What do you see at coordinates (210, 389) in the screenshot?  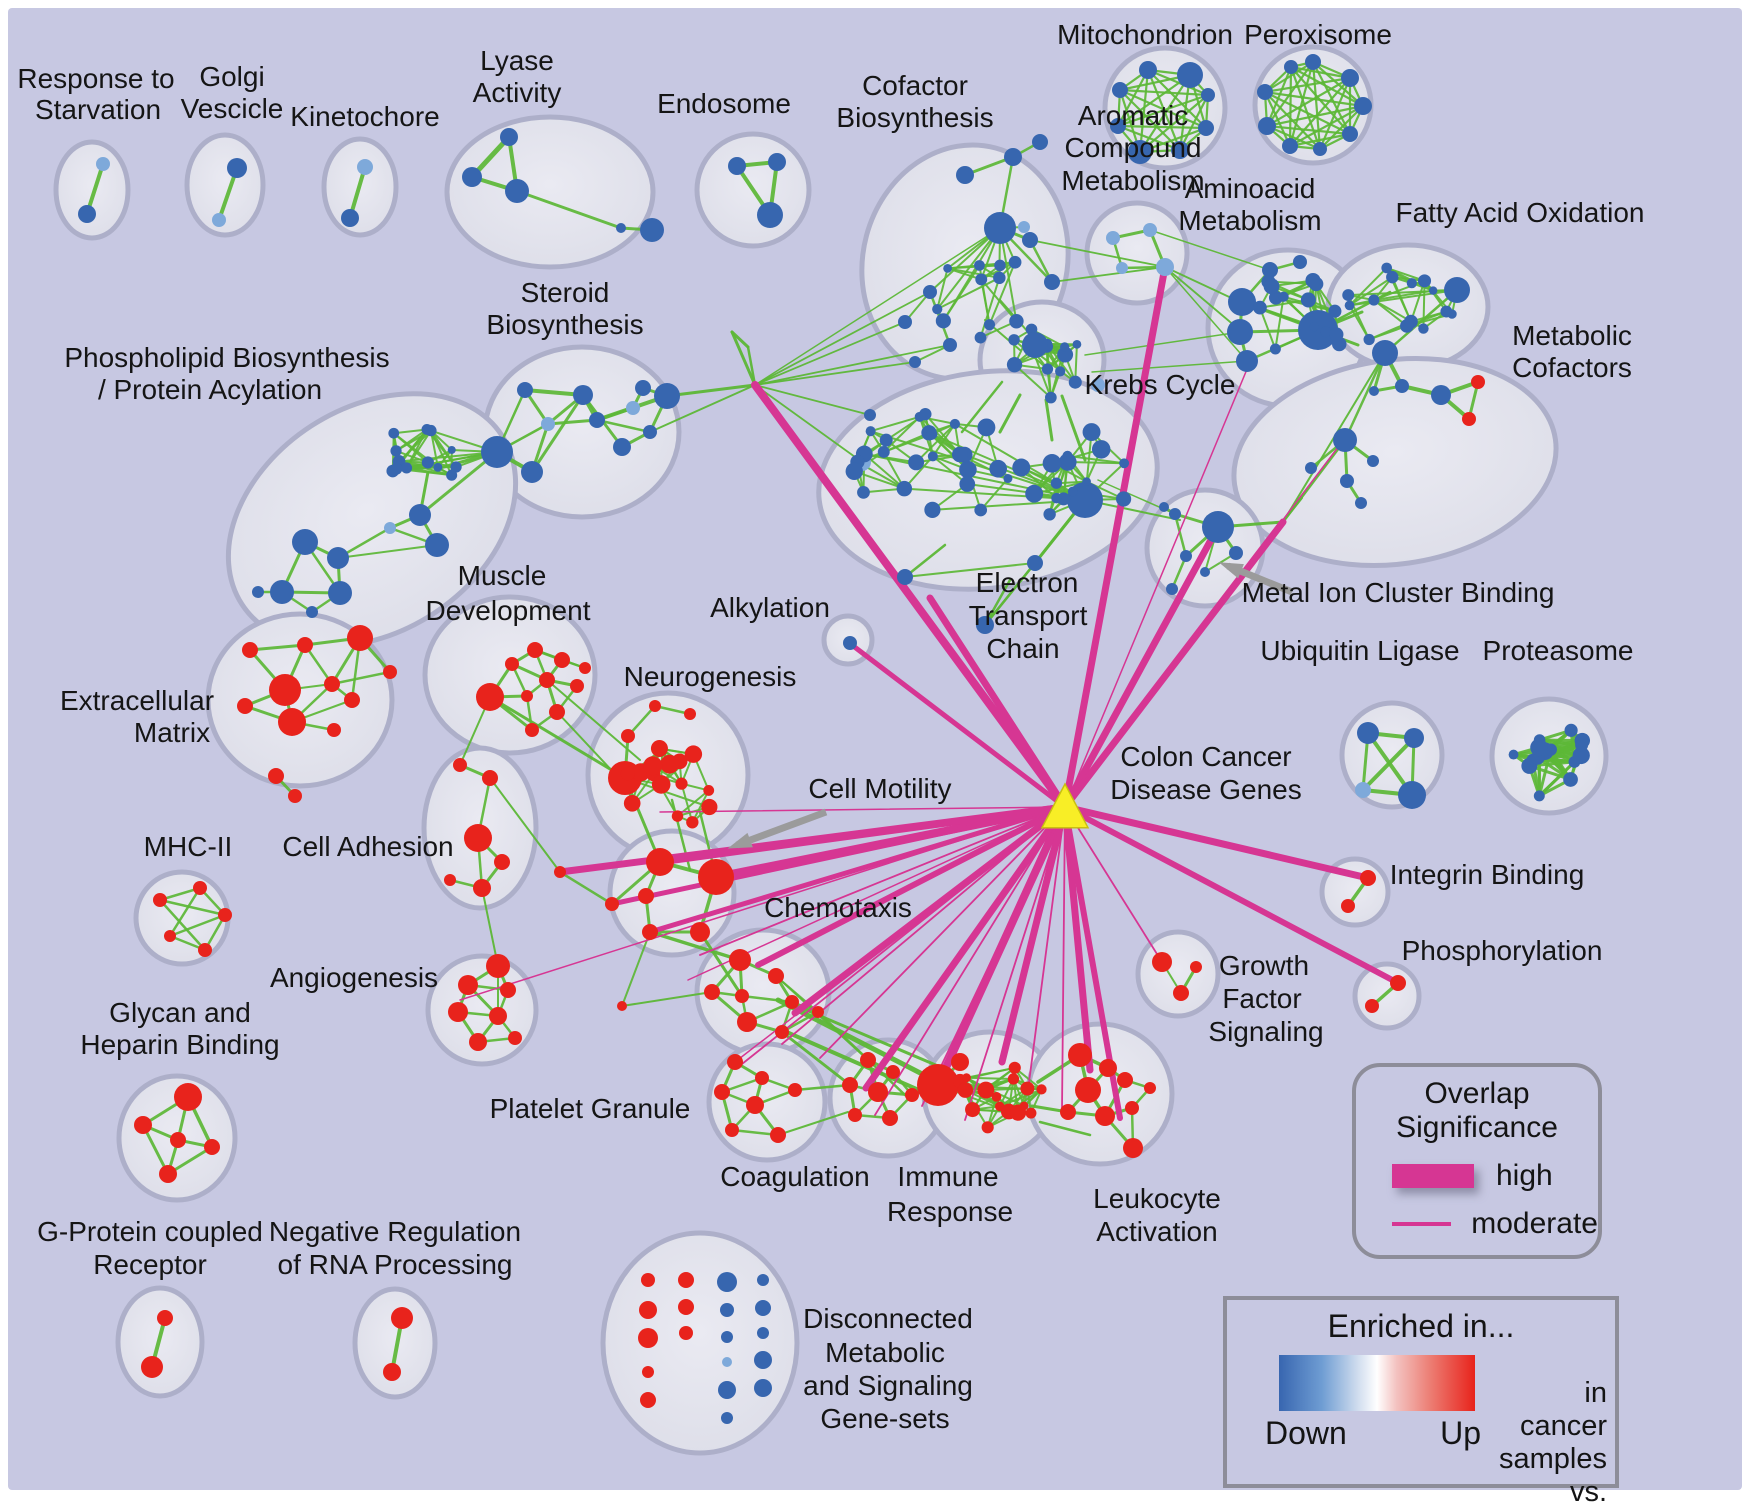 I see `cluster-phospholipid-biosynthesis-label-1: / Protein Acylation` at bounding box center [210, 389].